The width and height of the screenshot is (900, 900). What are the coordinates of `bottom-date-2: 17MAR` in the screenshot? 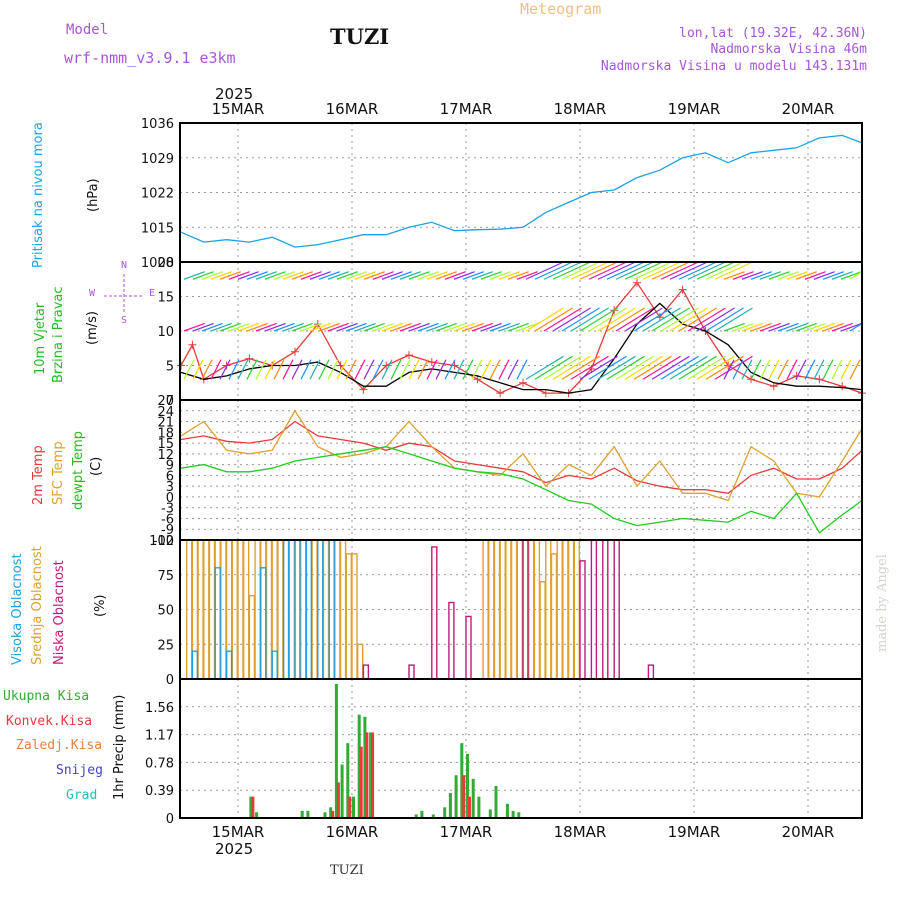 It's located at (466, 832).